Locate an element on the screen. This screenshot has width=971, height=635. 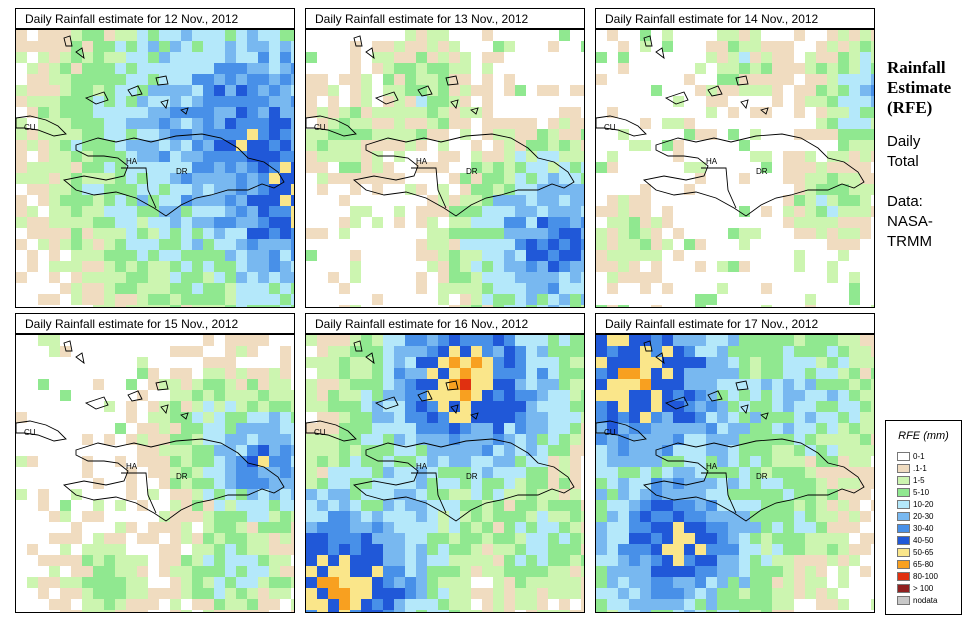
coastline-island is located at coordinates (358, 41).